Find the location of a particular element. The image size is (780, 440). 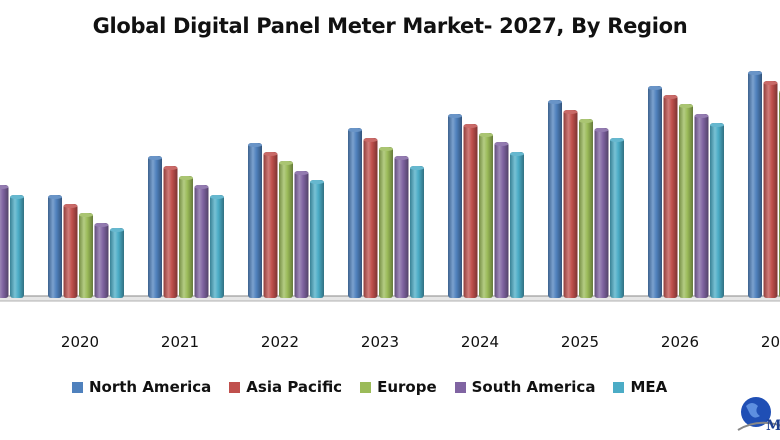

bar-top-asia-pacific-2020 is located at coordinates (70, 206).